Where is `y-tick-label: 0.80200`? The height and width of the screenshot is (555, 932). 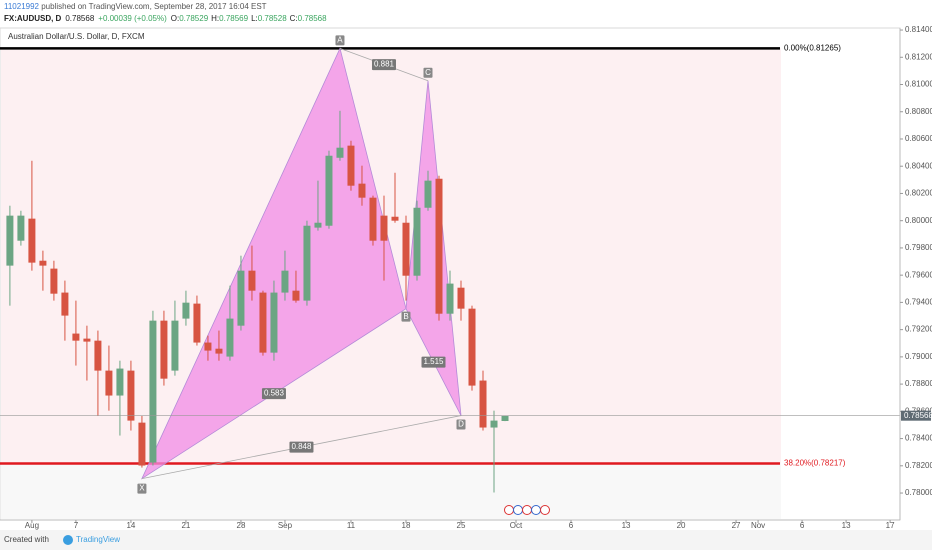 y-tick-label: 0.80200 is located at coordinates (918, 193).